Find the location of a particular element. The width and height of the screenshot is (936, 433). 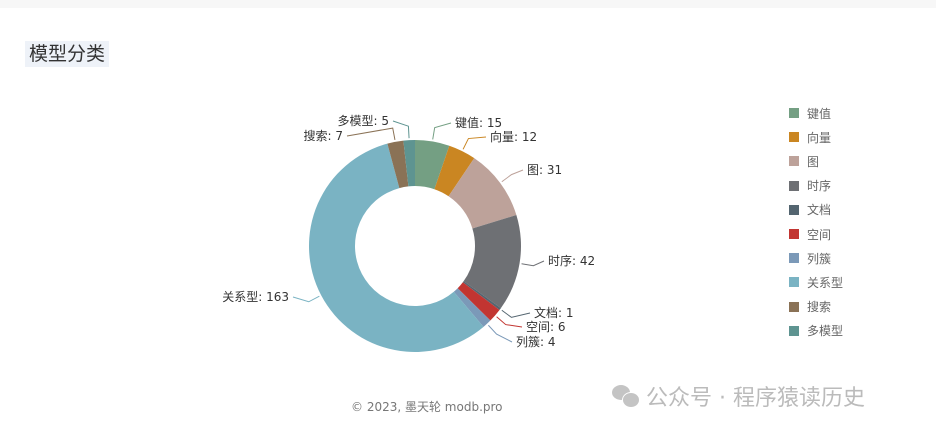

data-label: 键值: 15 is located at coordinates (478, 122).